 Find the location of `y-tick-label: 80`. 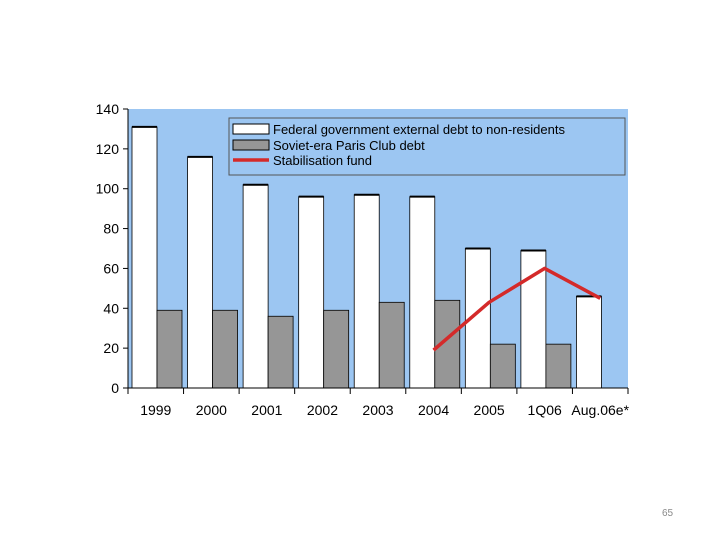

y-tick-label: 80 is located at coordinates (111, 229).